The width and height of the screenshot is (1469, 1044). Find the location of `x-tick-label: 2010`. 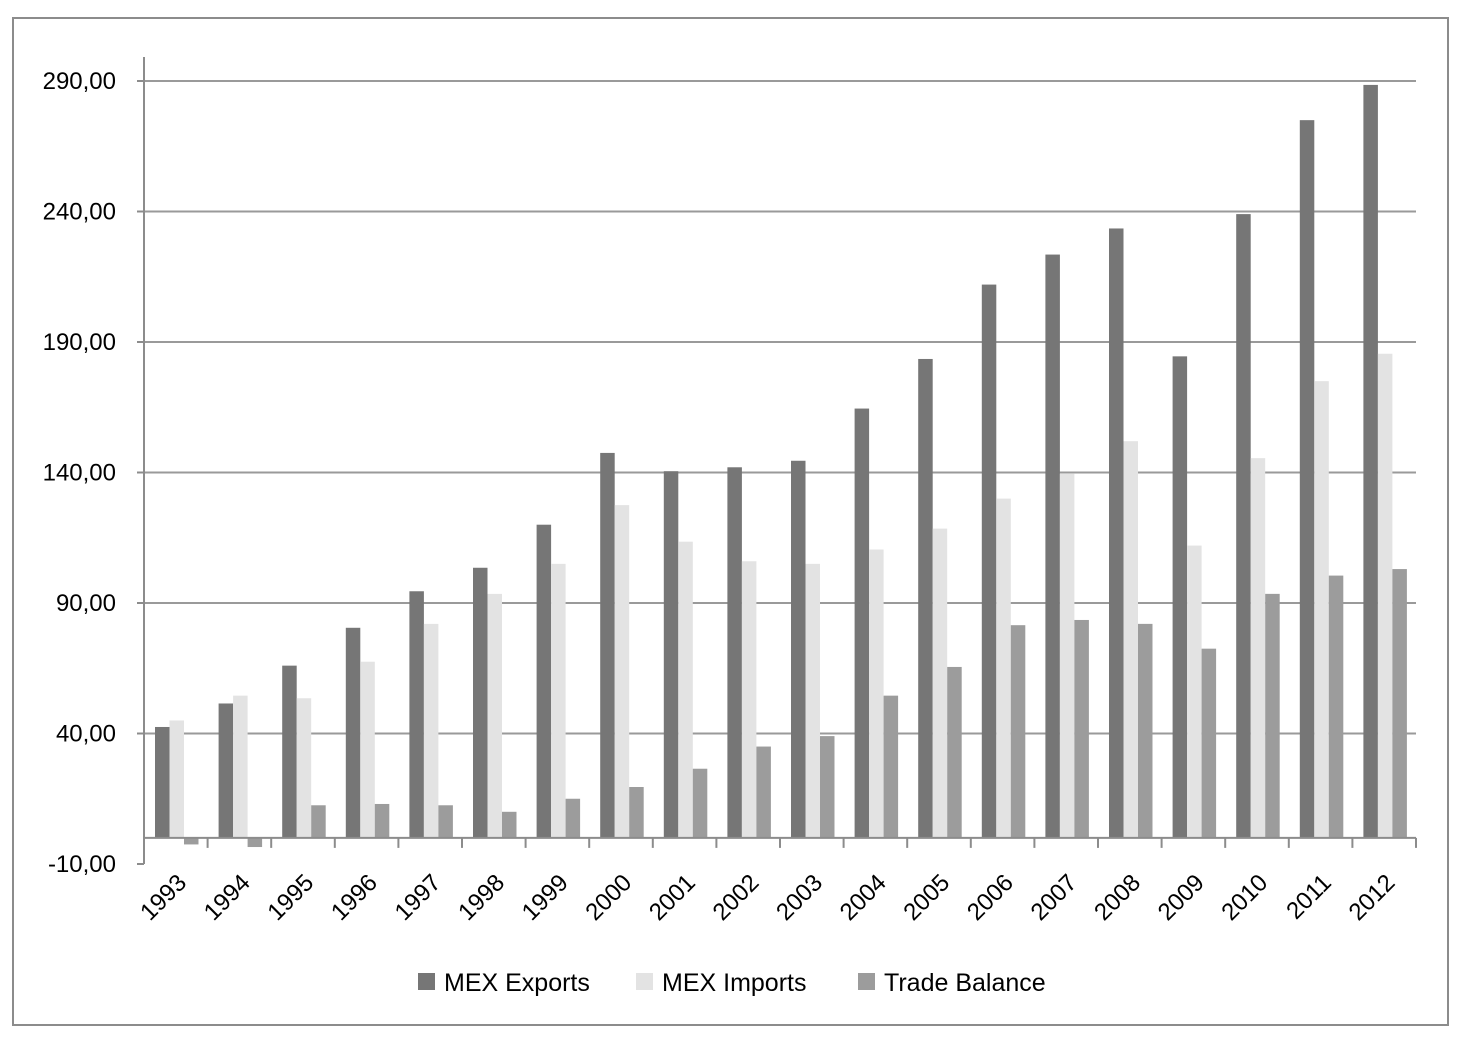

x-tick-label: 2010 is located at coordinates (1244, 897).